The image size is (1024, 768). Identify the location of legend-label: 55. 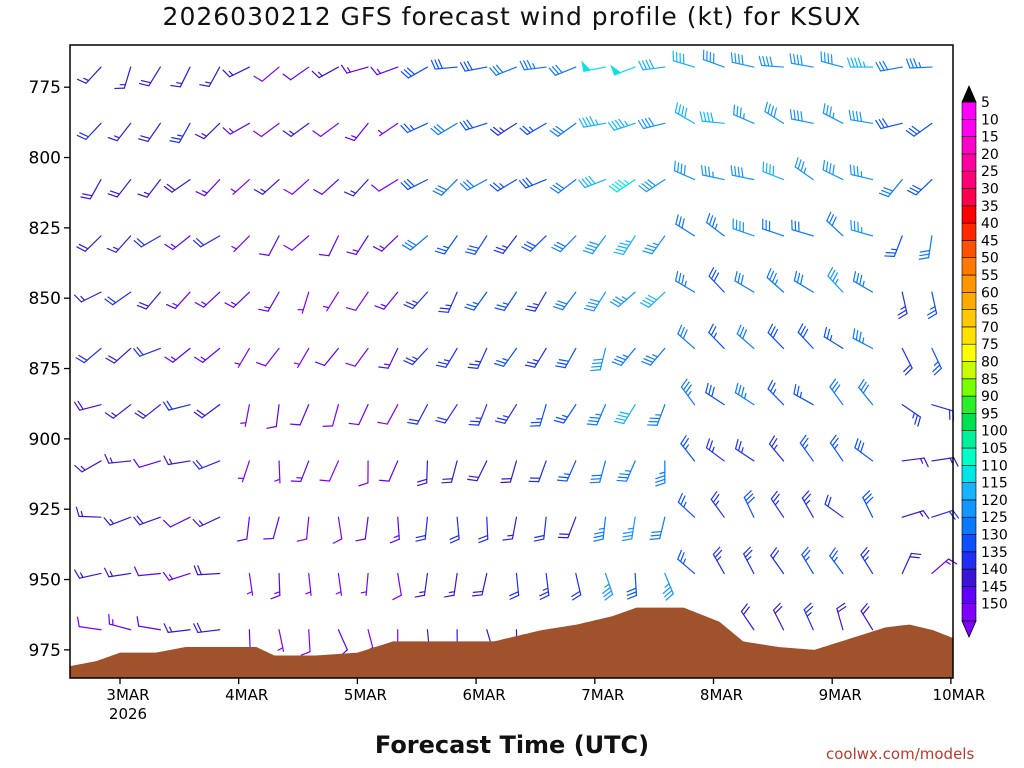
(990, 276).